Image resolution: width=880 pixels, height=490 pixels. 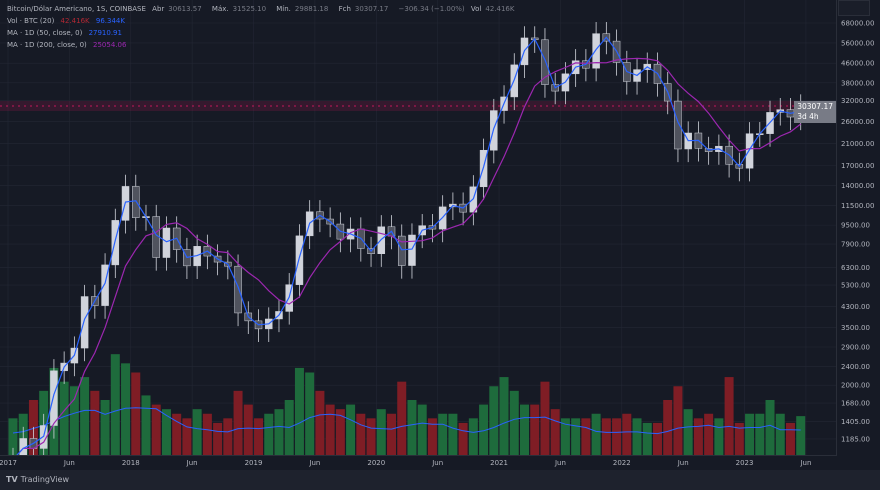 I want to click on volume-ma-line, so click(x=406, y=421).